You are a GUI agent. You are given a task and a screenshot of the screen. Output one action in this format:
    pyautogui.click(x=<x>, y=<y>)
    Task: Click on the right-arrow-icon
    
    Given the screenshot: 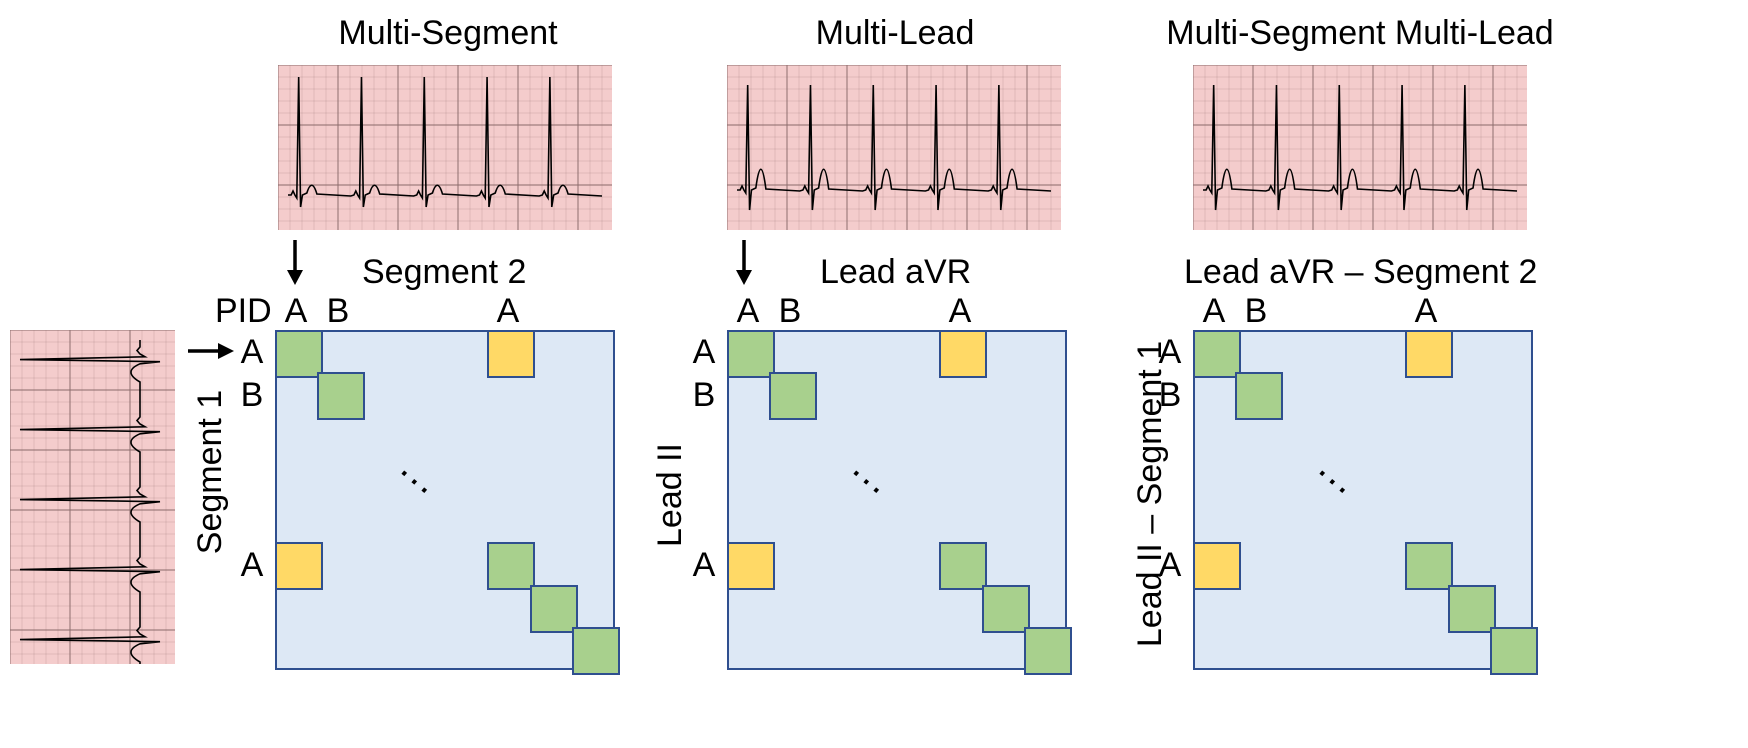 What is the action you would take?
    pyautogui.click(x=212, y=351)
    